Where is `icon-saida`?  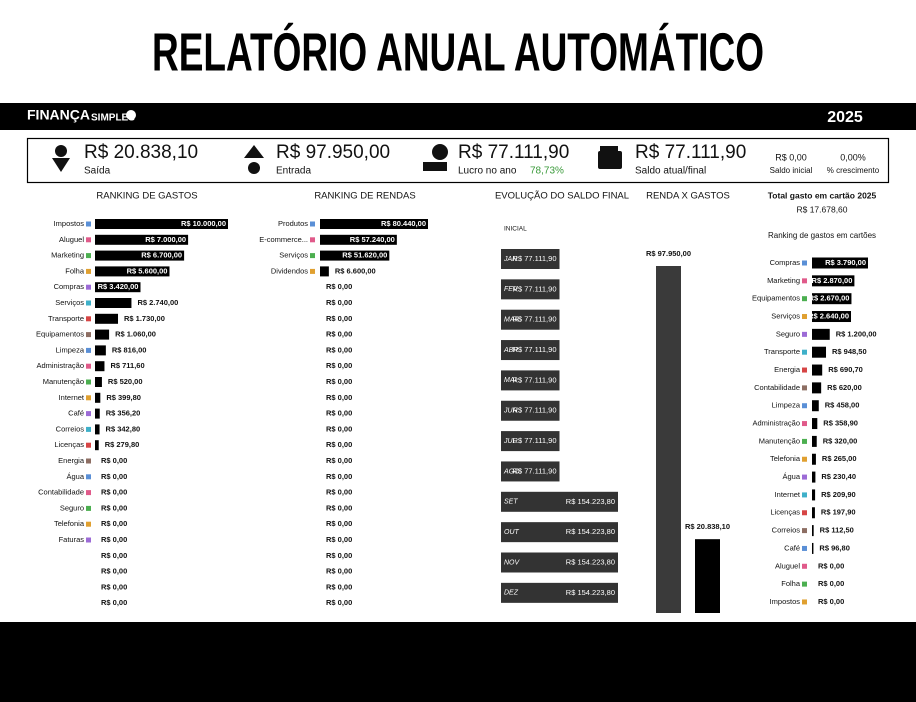
icon-saida is located at coordinates (61, 158).